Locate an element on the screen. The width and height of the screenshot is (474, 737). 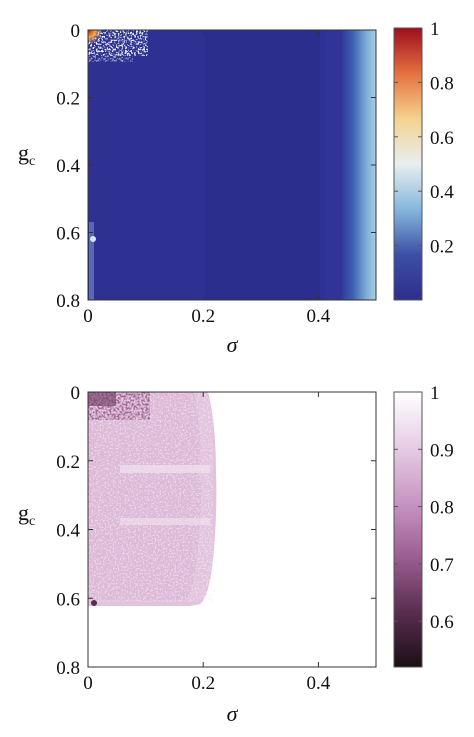
heatmap-1-band-a is located at coordinates (265, 165).